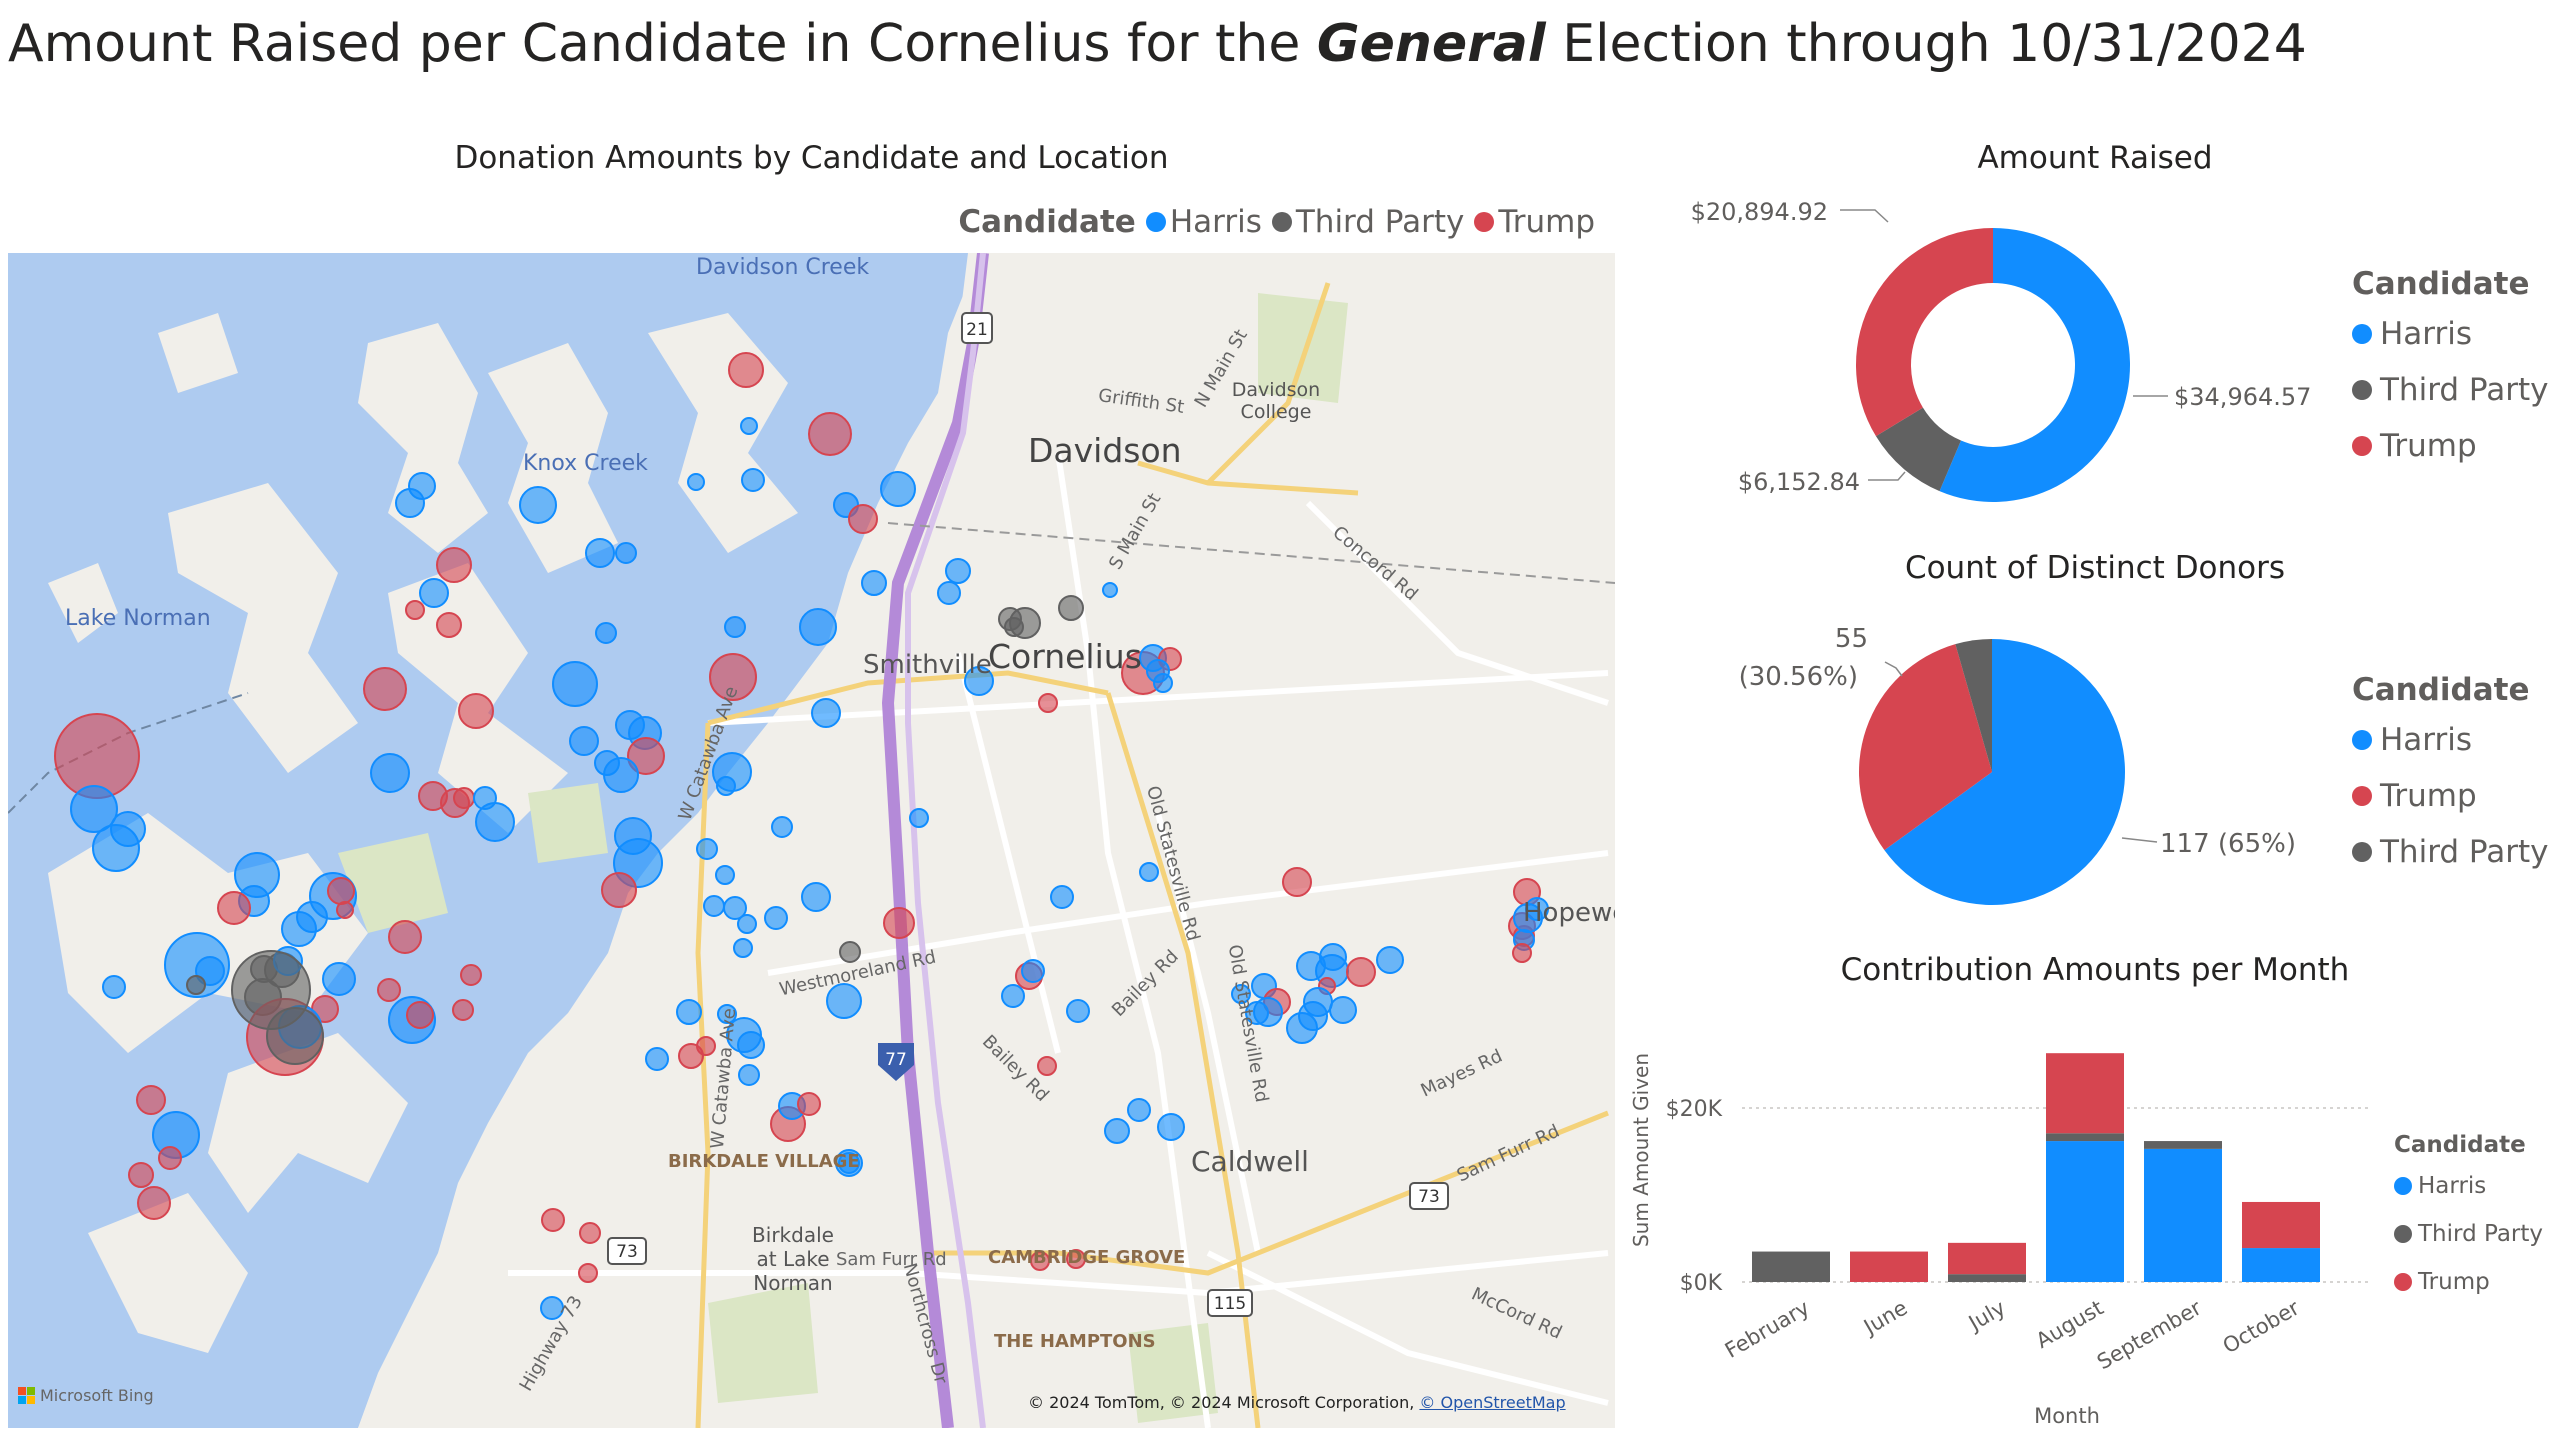  Describe the element at coordinates (2468, 1234) in the screenshot. I see `bar-legend-item-third-party: Third Party` at that location.